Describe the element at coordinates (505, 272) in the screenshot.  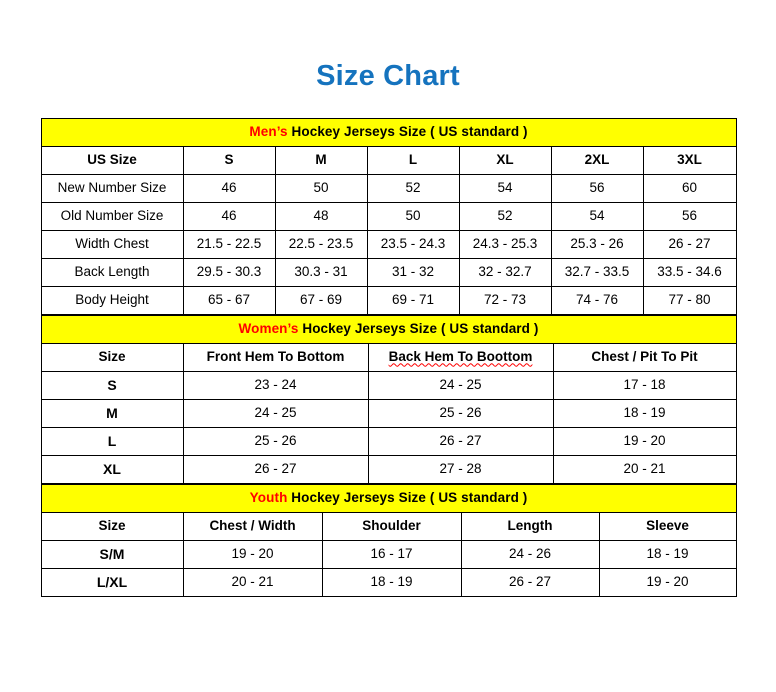
I see `mens-cell-3-3: 32 - 32.7` at that location.